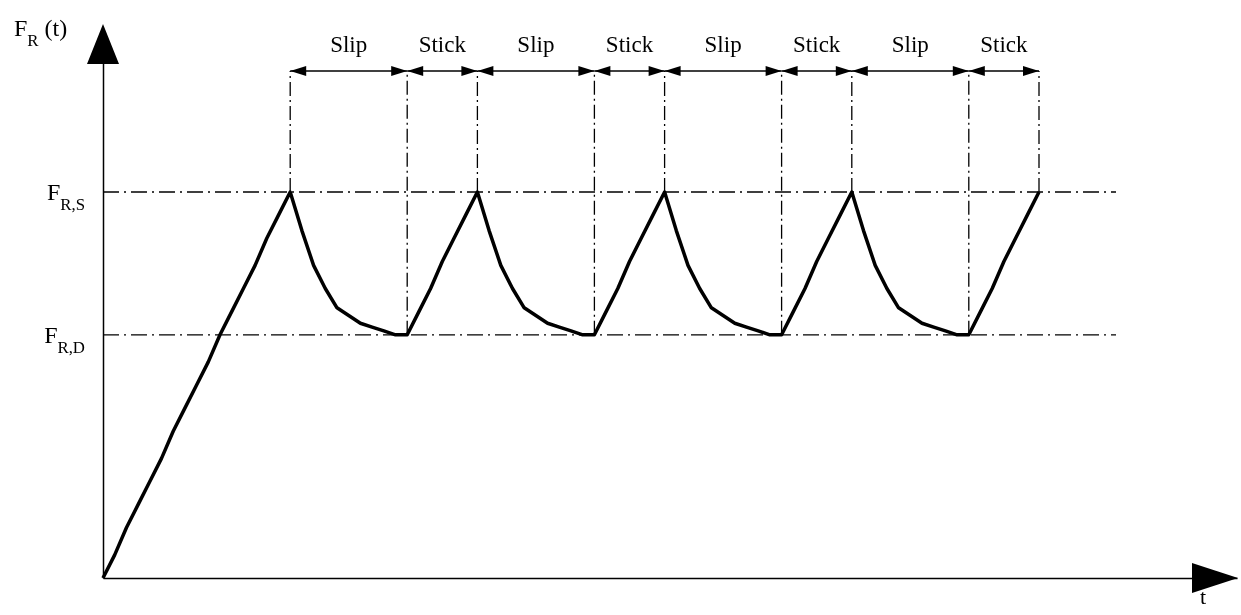  I want to click on ref-line-label: F$_{R,D}$, so click(64, 339).